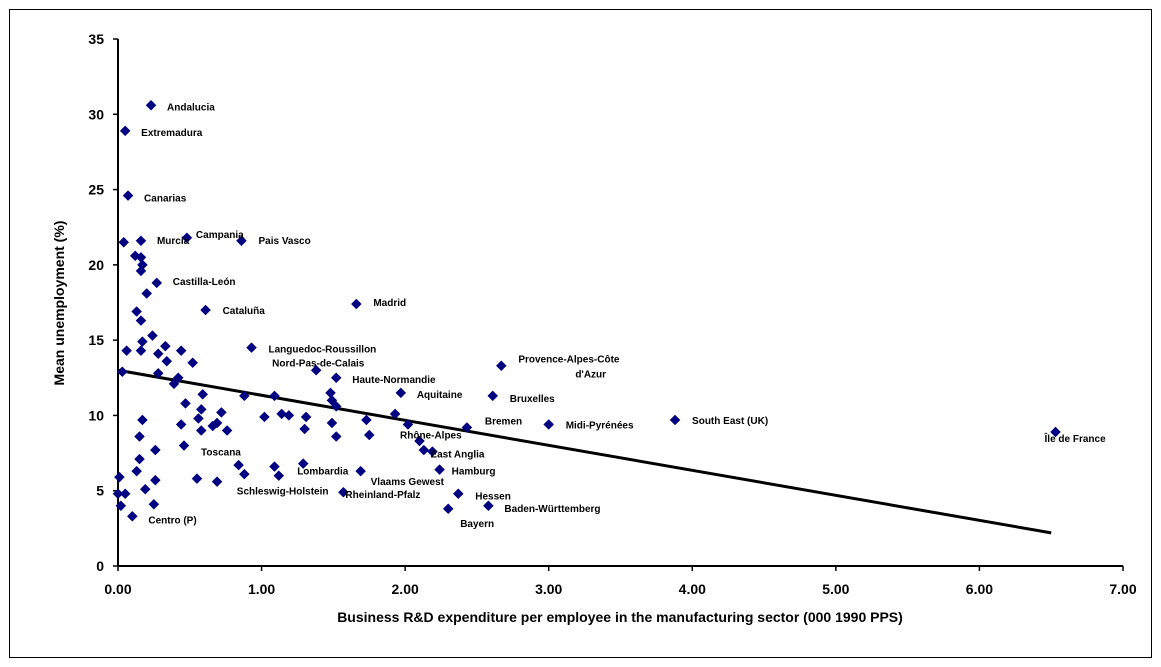  Describe the element at coordinates (532, 399) in the screenshot. I see `point-label: Bruxelles` at that location.